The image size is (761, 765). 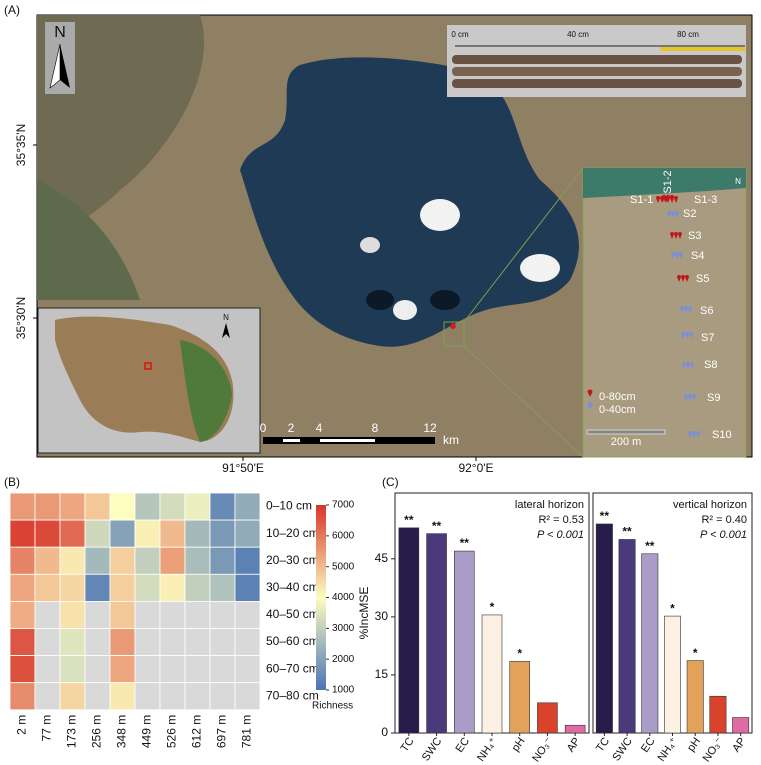 I want to click on site-label: S3, so click(x=694, y=236).